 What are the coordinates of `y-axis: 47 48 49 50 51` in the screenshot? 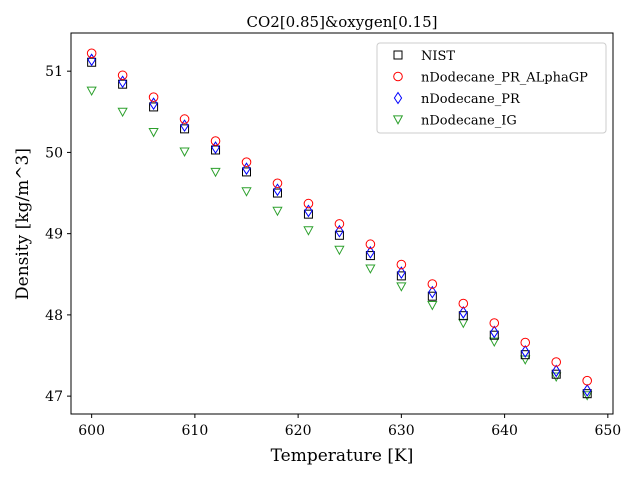 It's located at (58, 234).